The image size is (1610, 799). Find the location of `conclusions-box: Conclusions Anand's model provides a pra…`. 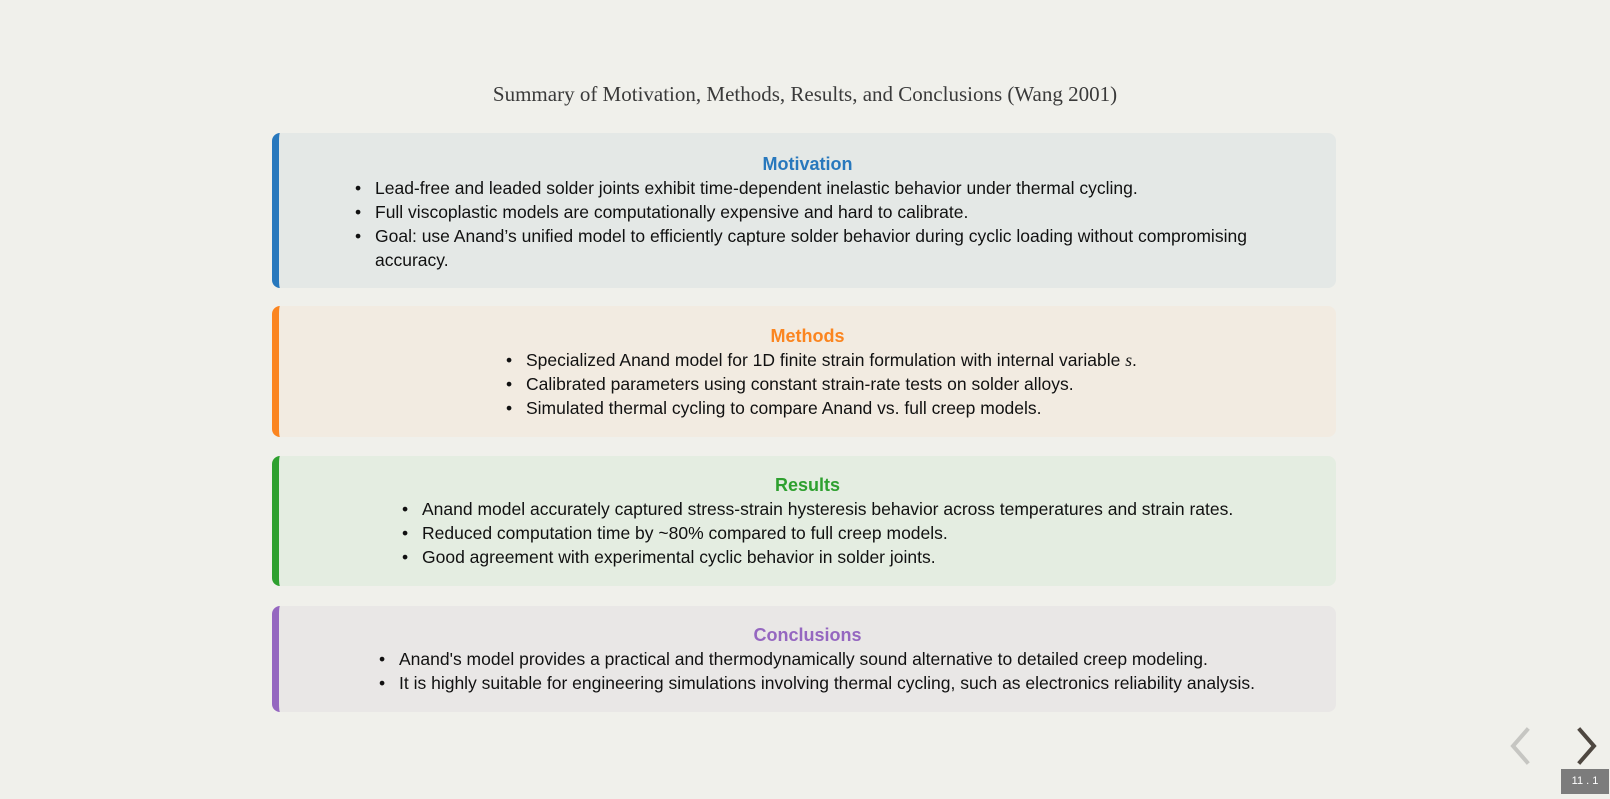

conclusions-box: Conclusions Anand's model provides a pra… is located at coordinates (804, 659).